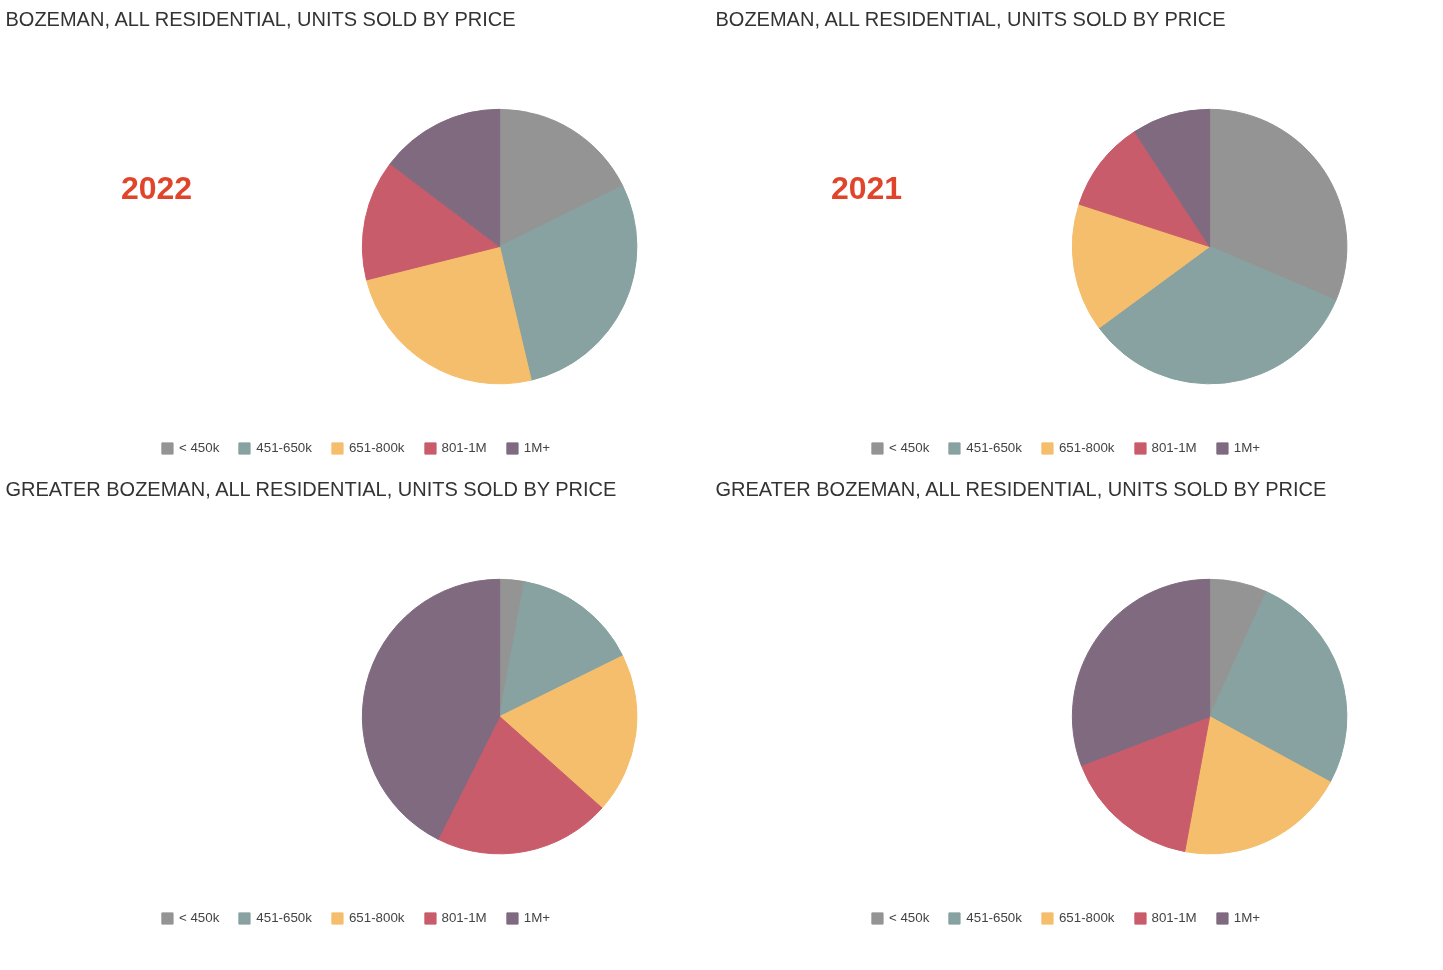 Image resolution: width=1443 pixels, height=970 pixels. What do you see at coordinates (156, 187) in the screenshot?
I see `text: 2022` at bounding box center [156, 187].